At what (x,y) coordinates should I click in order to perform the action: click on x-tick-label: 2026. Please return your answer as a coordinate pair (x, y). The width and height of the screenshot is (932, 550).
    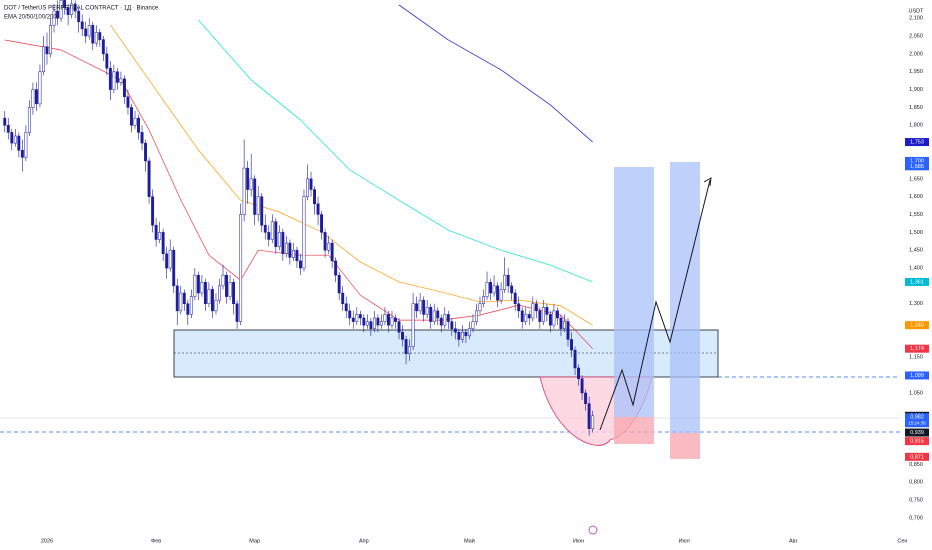
    Looking at the image, I should click on (47, 541).